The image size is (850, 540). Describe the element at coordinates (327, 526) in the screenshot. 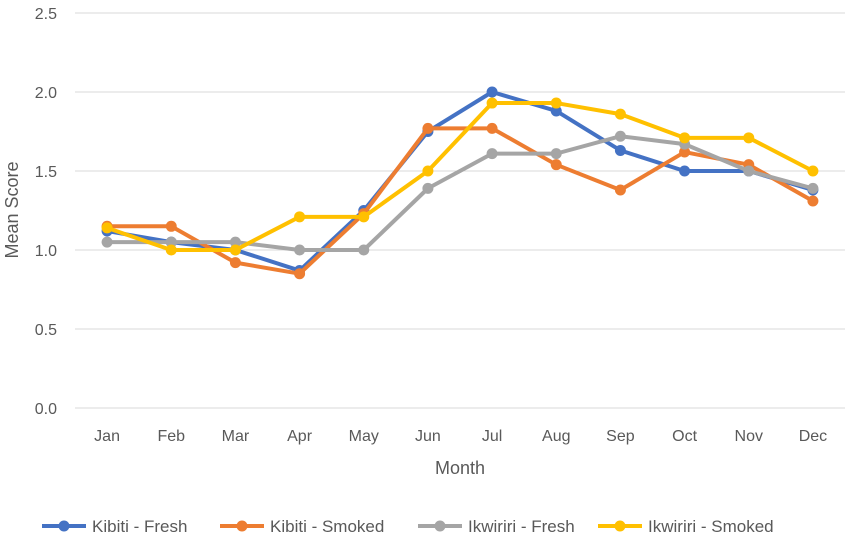

I see `legend-label: Kibiti - Smoked` at that location.